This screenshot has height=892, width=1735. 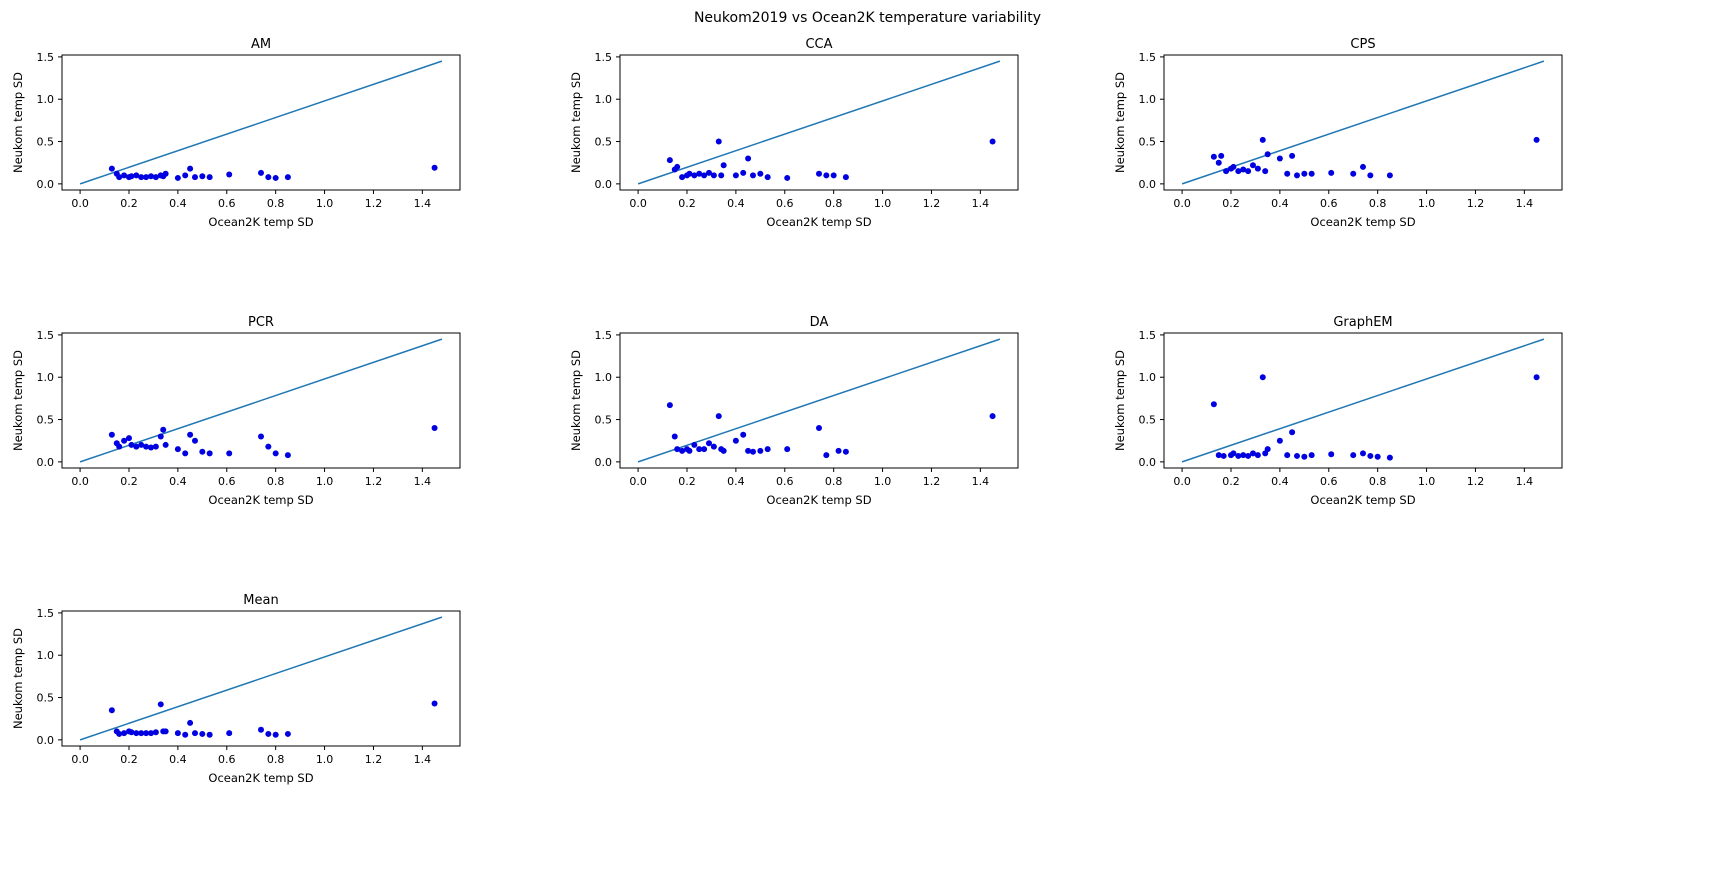 What do you see at coordinates (818, 44) in the screenshot?
I see `subplot-title: CCA` at bounding box center [818, 44].